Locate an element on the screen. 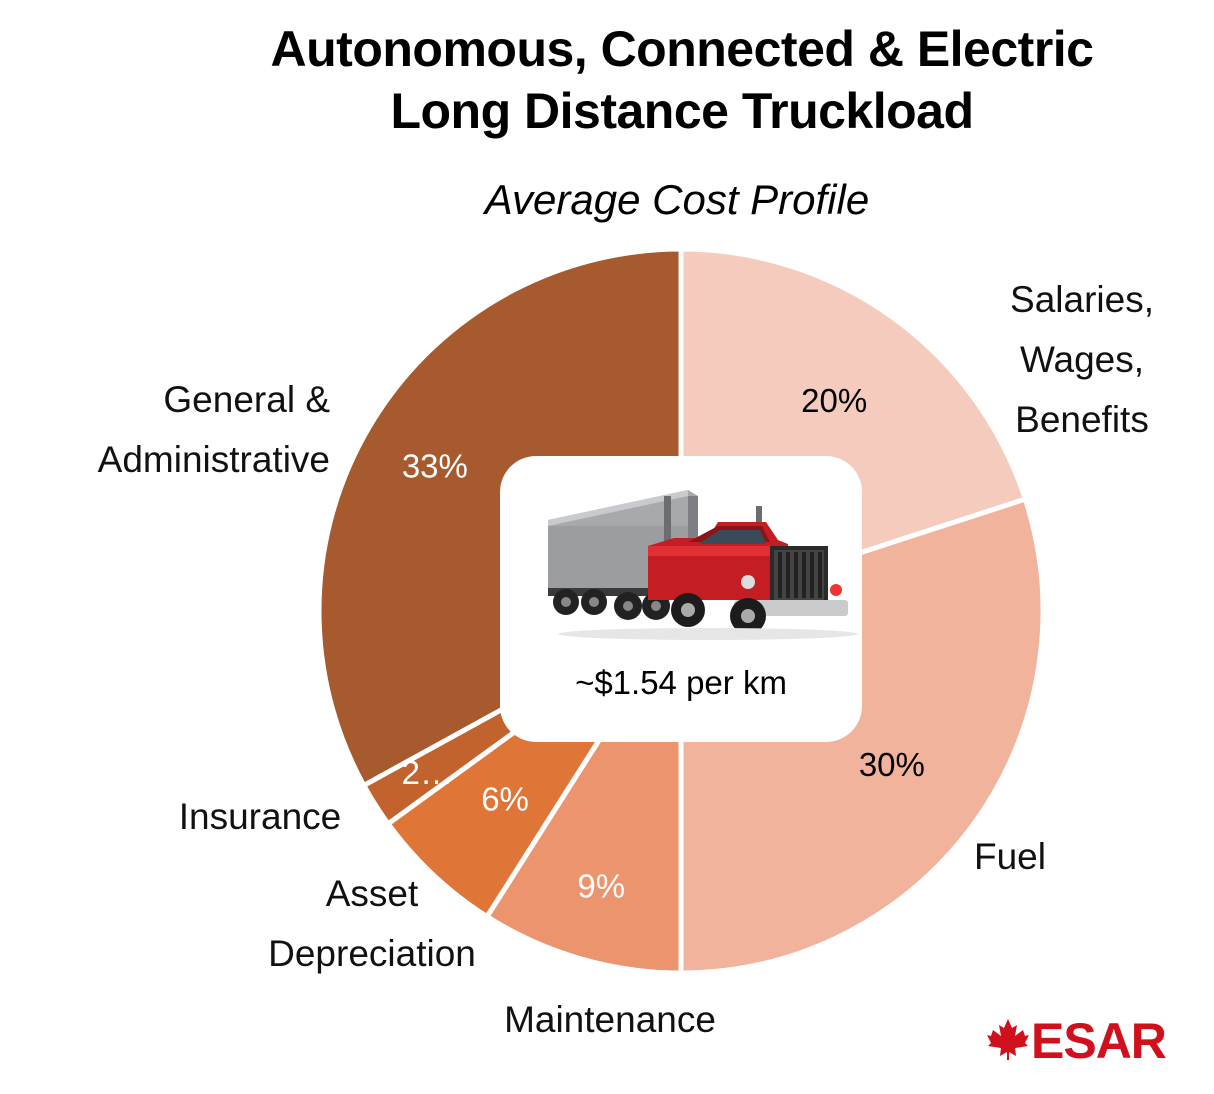 The width and height of the screenshot is (1214, 1094). pie-category-label-5: General & Administrative is located at coordinates (214, 429).